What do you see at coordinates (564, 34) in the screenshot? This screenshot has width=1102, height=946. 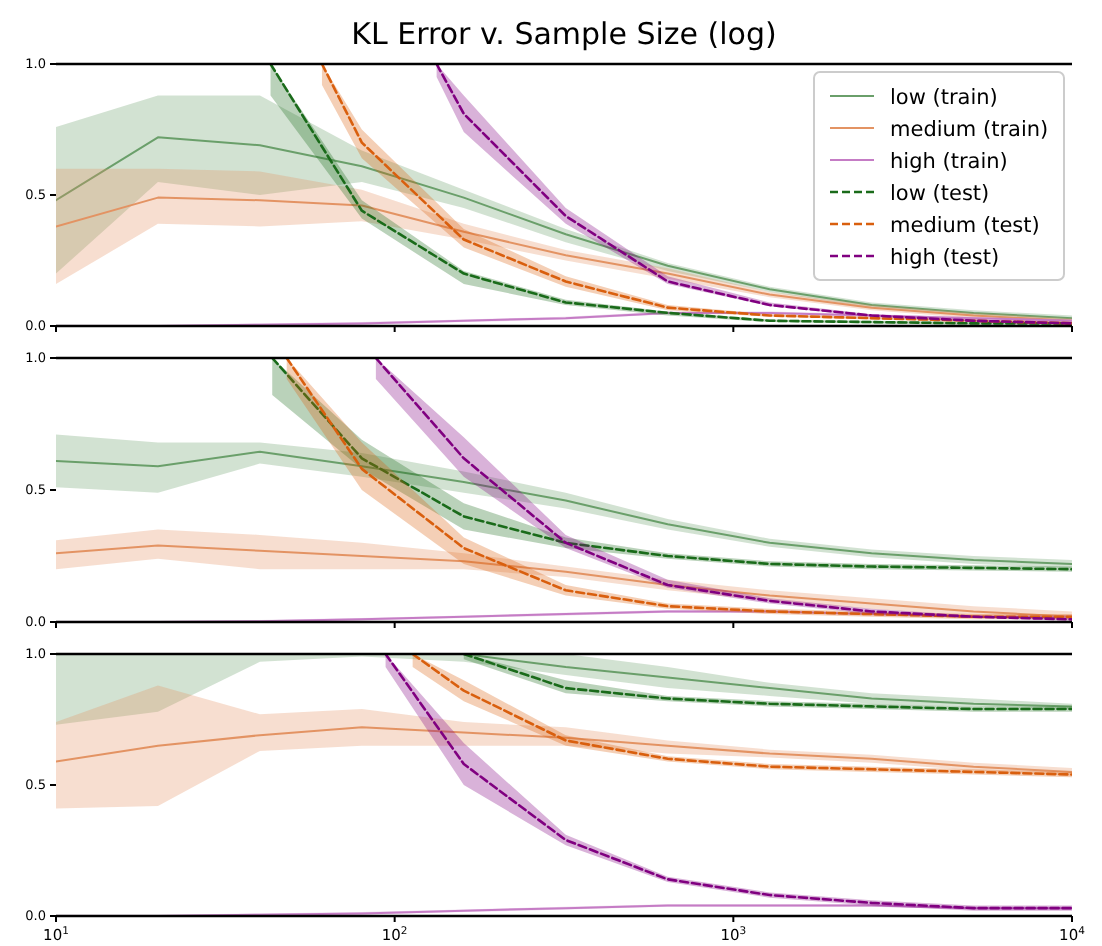 I see `chart-title: KL Error v. Sample Size (log)` at bounding box center [564, 34].